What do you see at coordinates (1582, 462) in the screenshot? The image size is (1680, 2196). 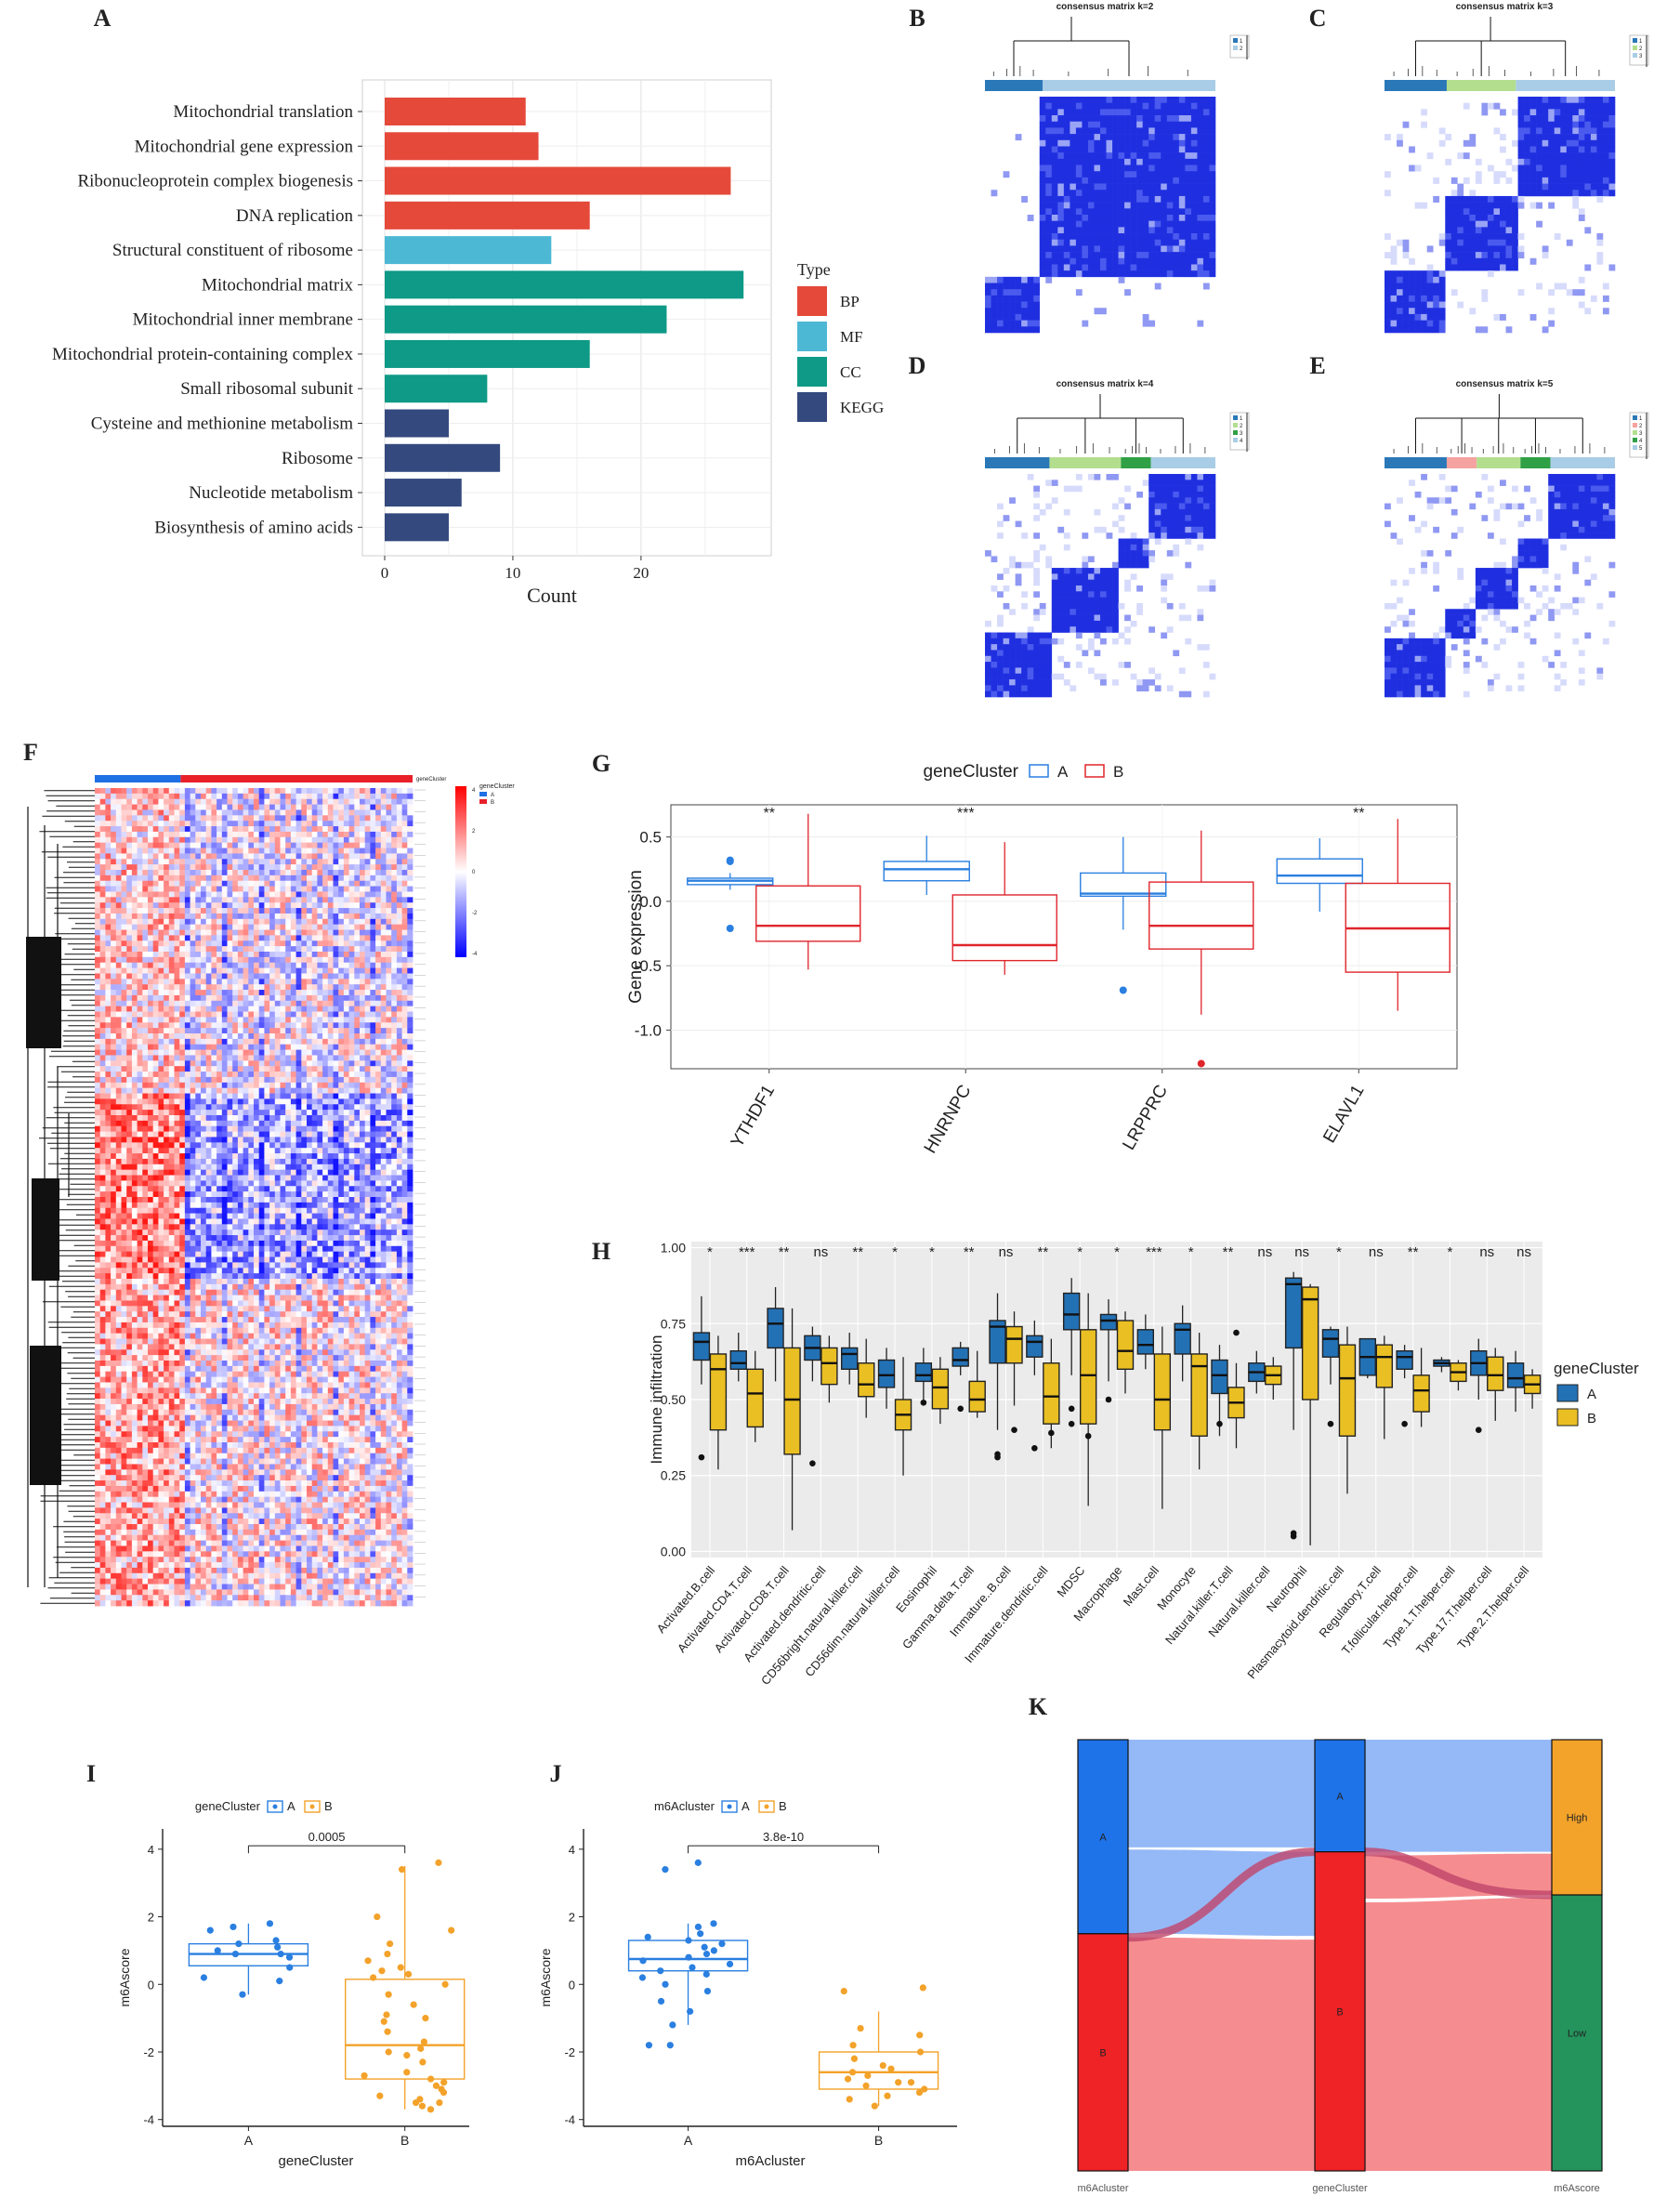 I see `cluster-strip` at bounding box center [1582, 462].